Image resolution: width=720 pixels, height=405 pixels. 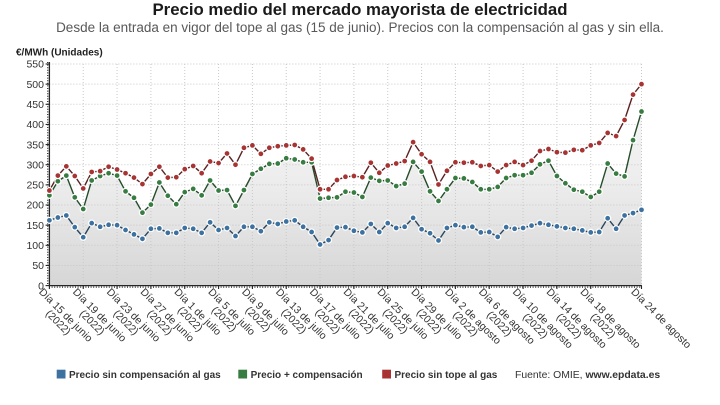 I want to click on svg-text: Precio sin tope al gas, so click(x=446, y=375).